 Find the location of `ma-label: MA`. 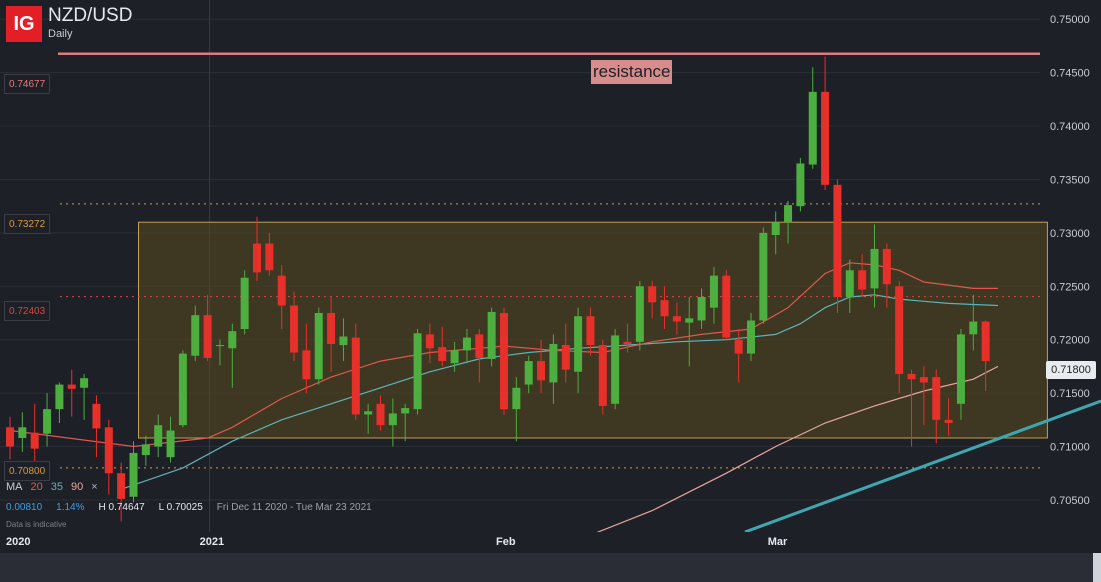

ma-label: MA is located at coordinates (14, 487).